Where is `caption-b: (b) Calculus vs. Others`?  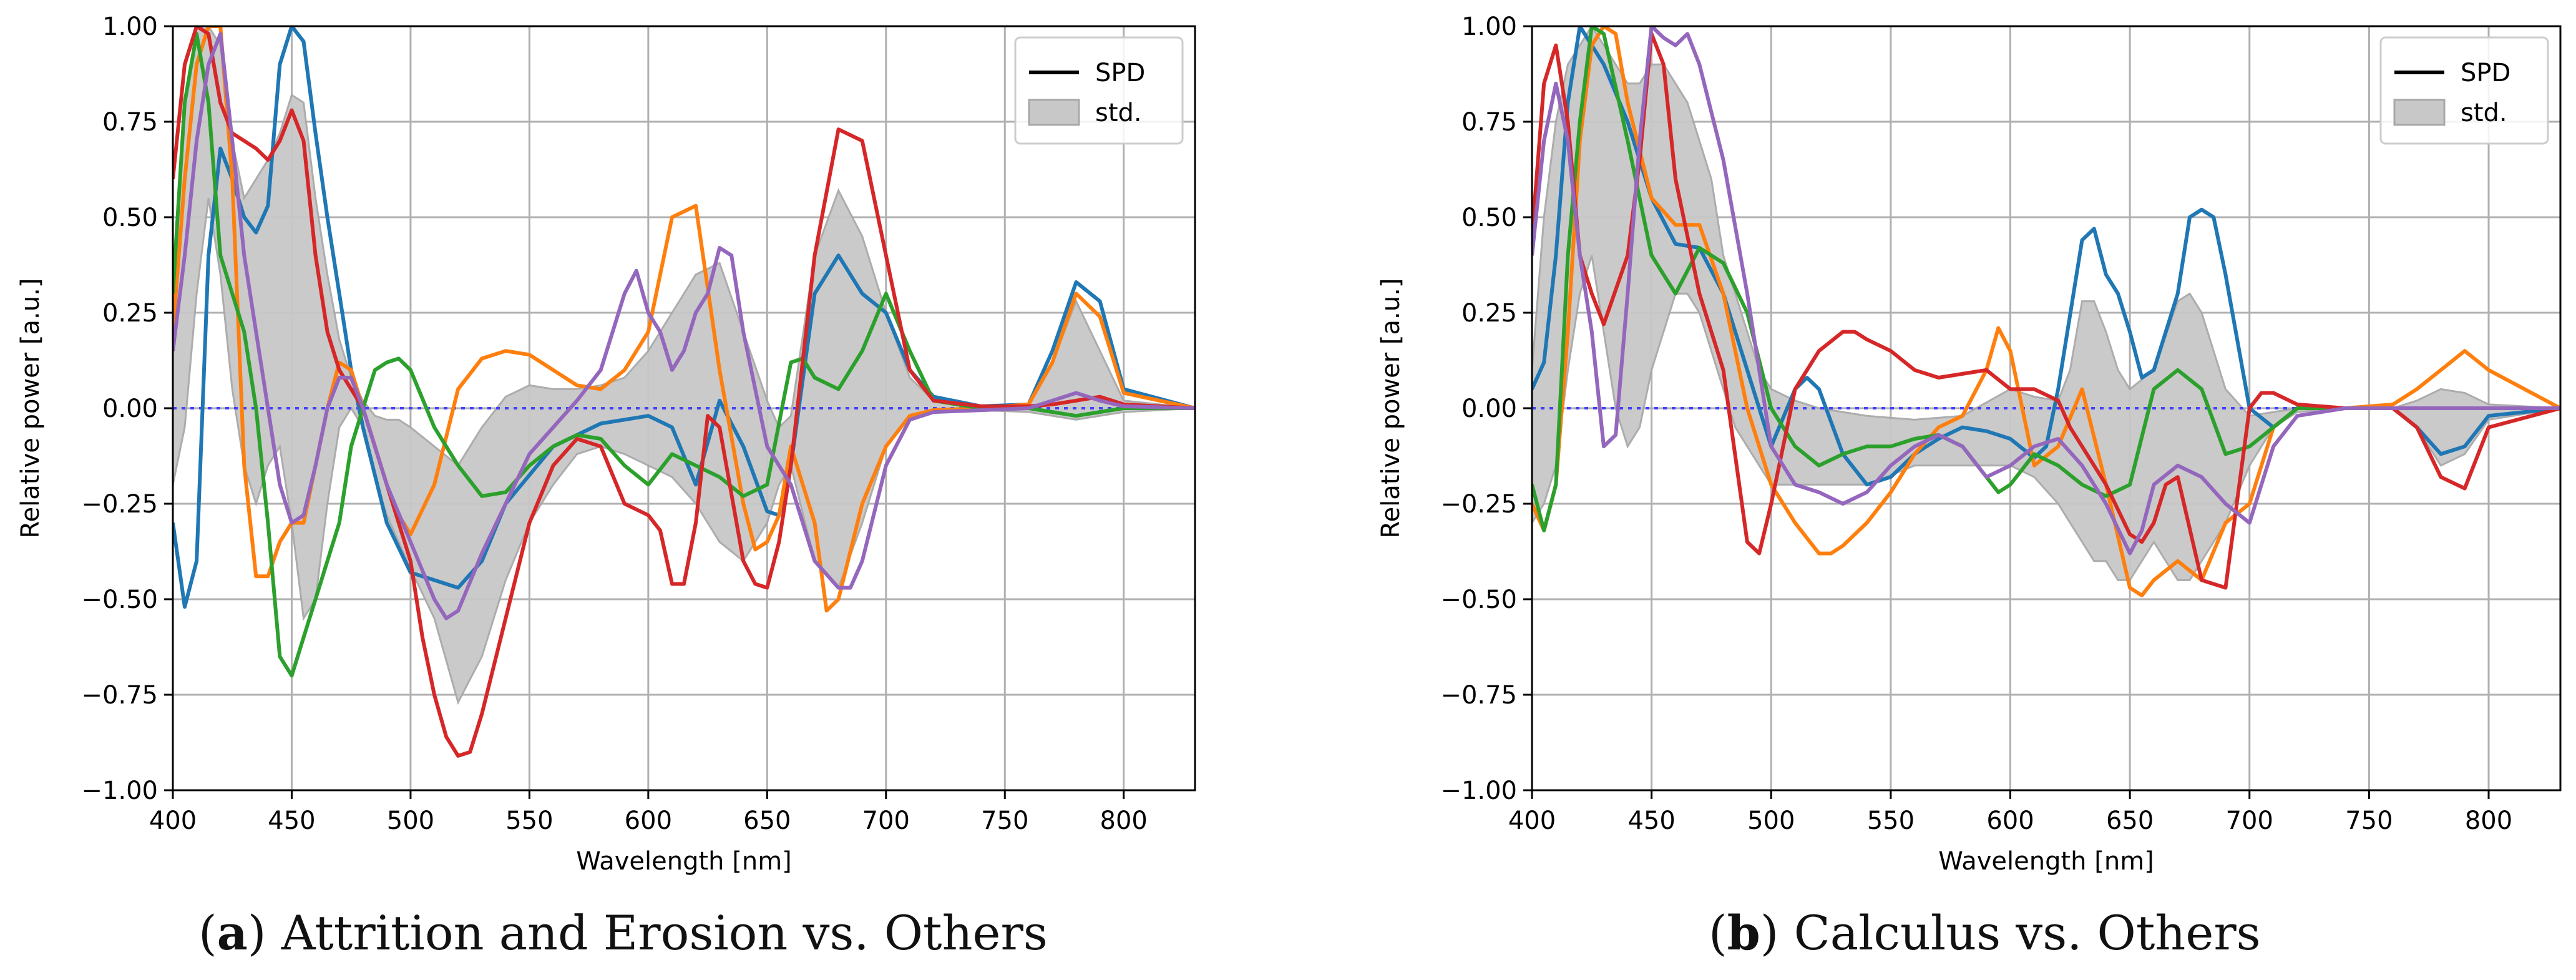 caption-b: (b) Calculus vs. Others is located at coordinates (1985, 933).